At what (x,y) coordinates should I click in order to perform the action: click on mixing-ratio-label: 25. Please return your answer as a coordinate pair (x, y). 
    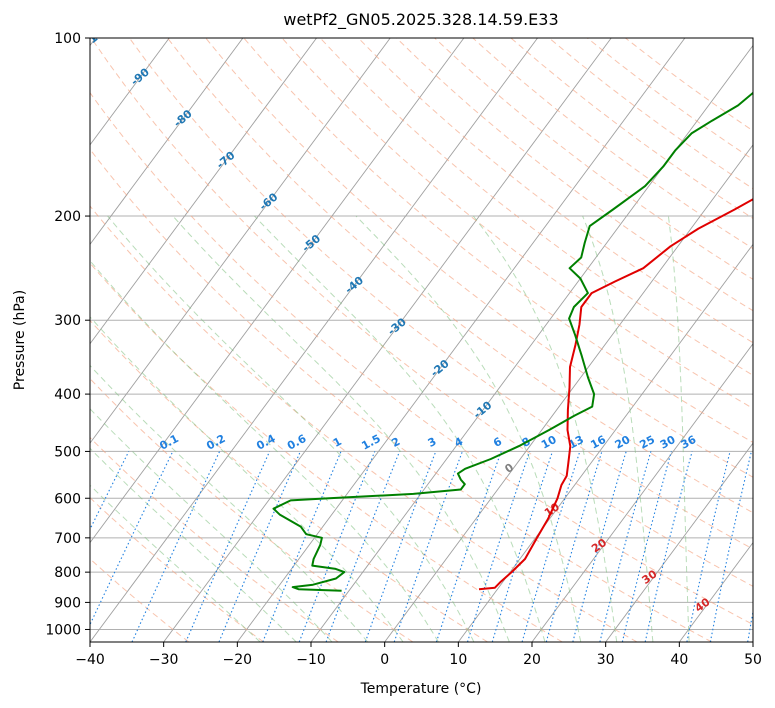
    Looking at the image, I should click on (647, 442).